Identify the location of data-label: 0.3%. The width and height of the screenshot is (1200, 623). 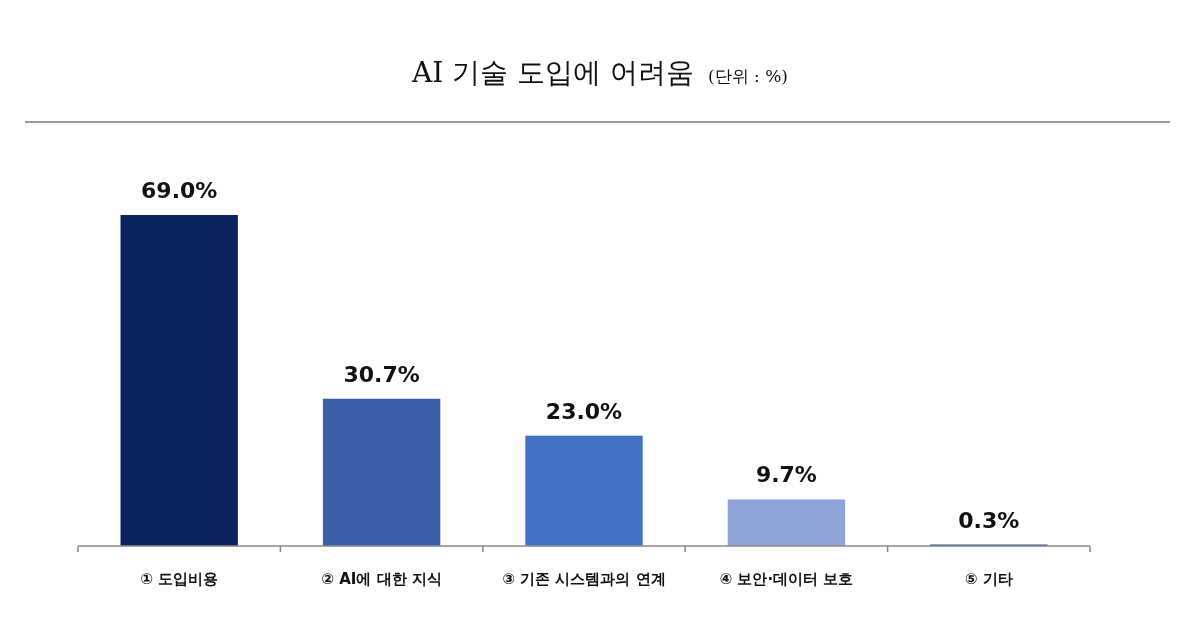
(989, 520).